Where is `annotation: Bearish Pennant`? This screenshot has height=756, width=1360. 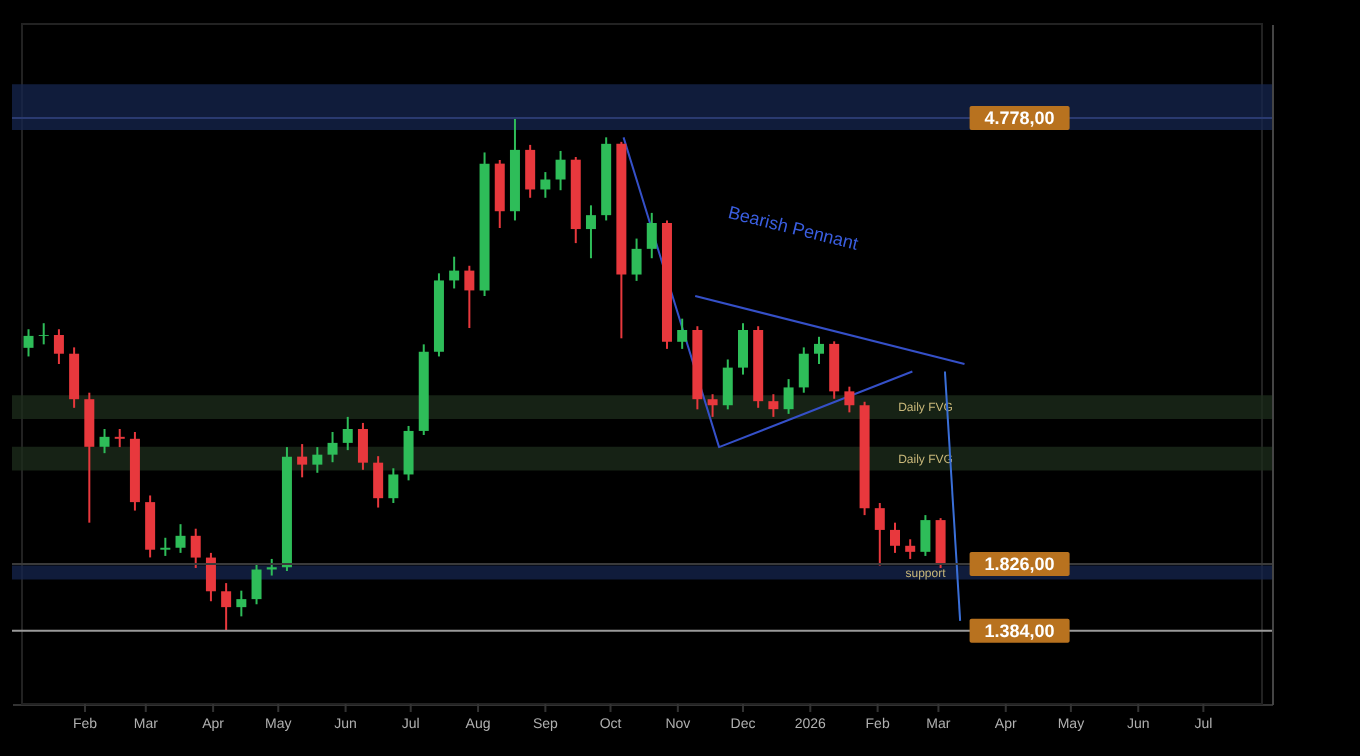
annotation: Bearish Pennant is located at coordinates (794, 228).